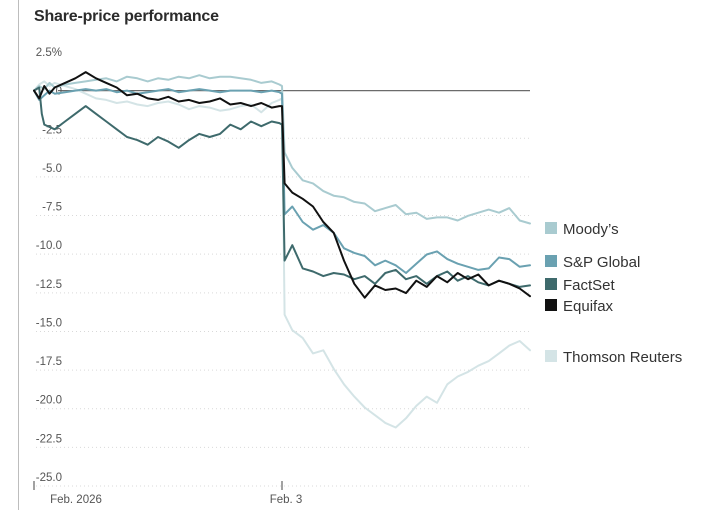 This screenshot has height=510, width=706. What do you see at coordinates (589, 285) in the screenshot?
I see `legend-label-factset: FactSet` at bounding box center [589, 285].